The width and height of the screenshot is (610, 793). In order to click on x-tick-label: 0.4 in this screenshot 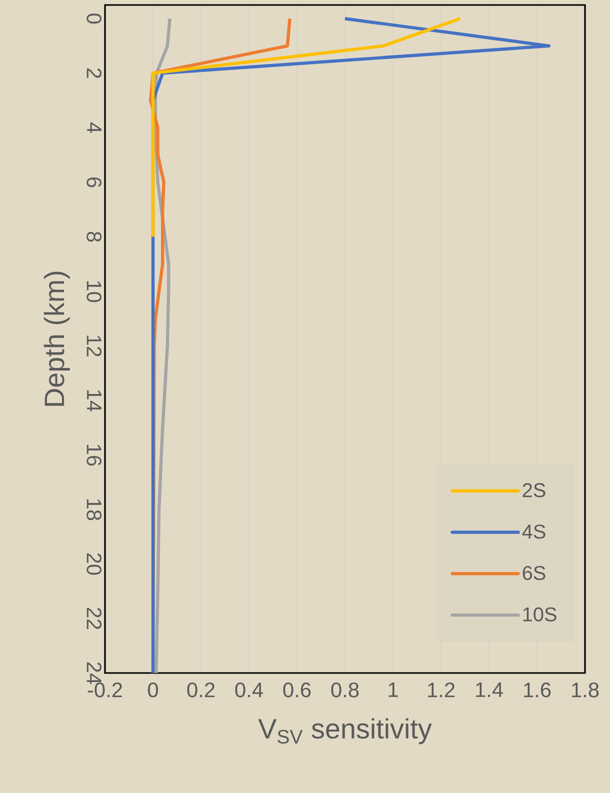, I will do `click(249, 690)`.